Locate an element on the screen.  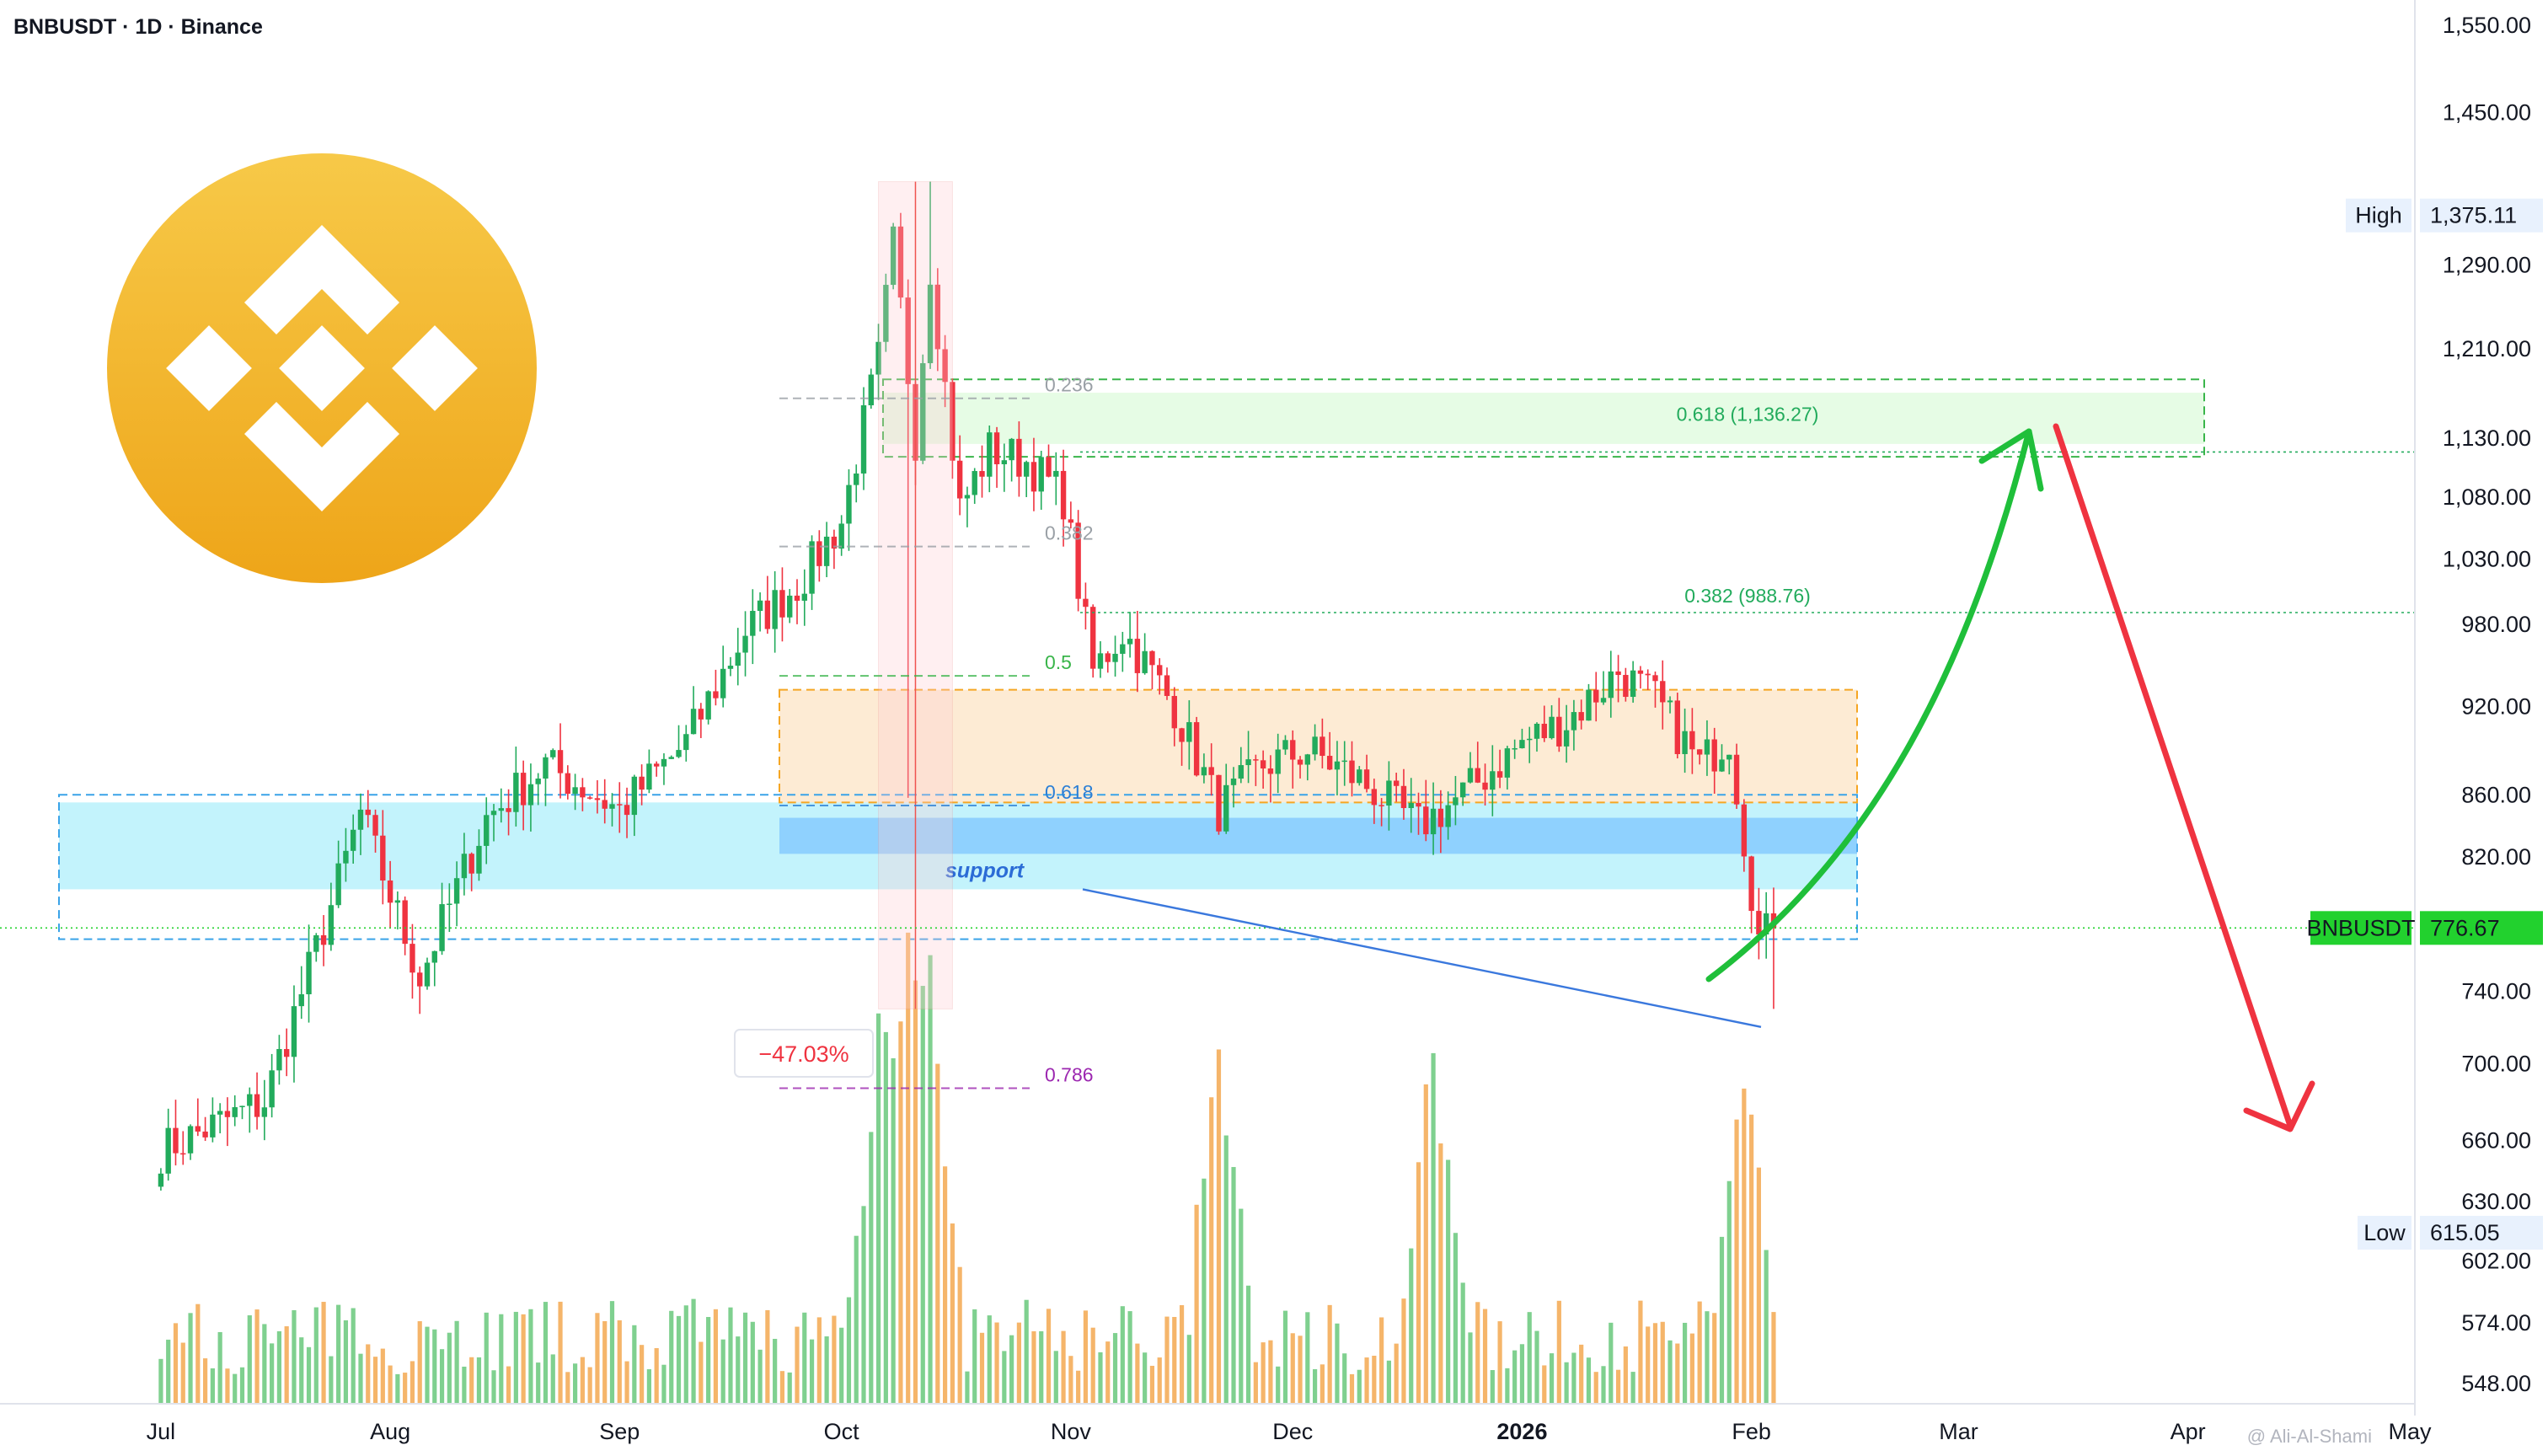
price-tick-label: 574.00 is located at coordinates (2496, 1323).